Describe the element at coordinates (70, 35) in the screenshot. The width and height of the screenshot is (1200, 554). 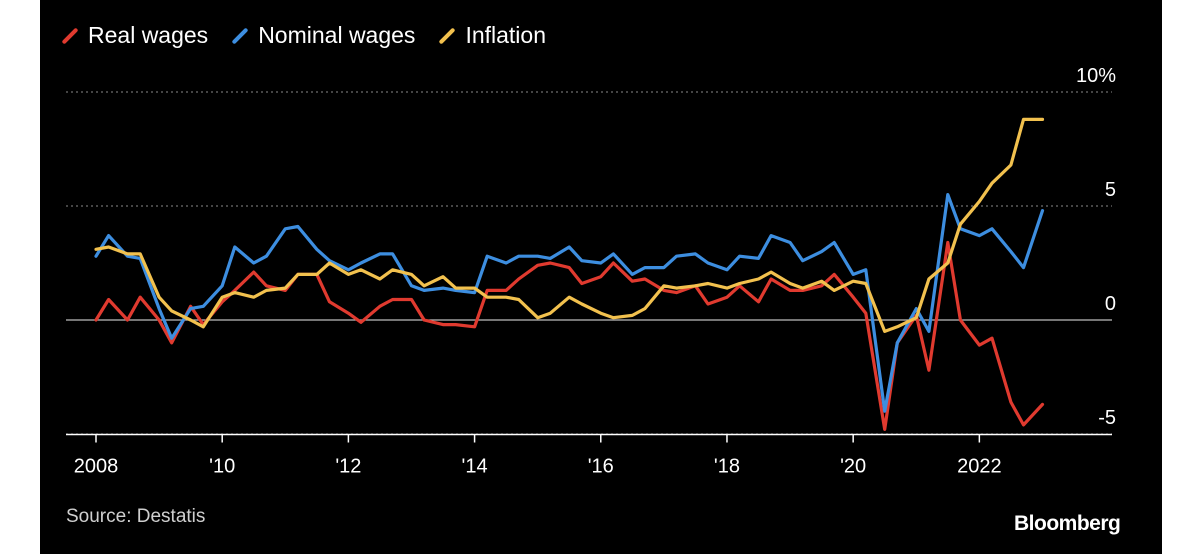
I see `legend-swatch-real-wages` at that location.